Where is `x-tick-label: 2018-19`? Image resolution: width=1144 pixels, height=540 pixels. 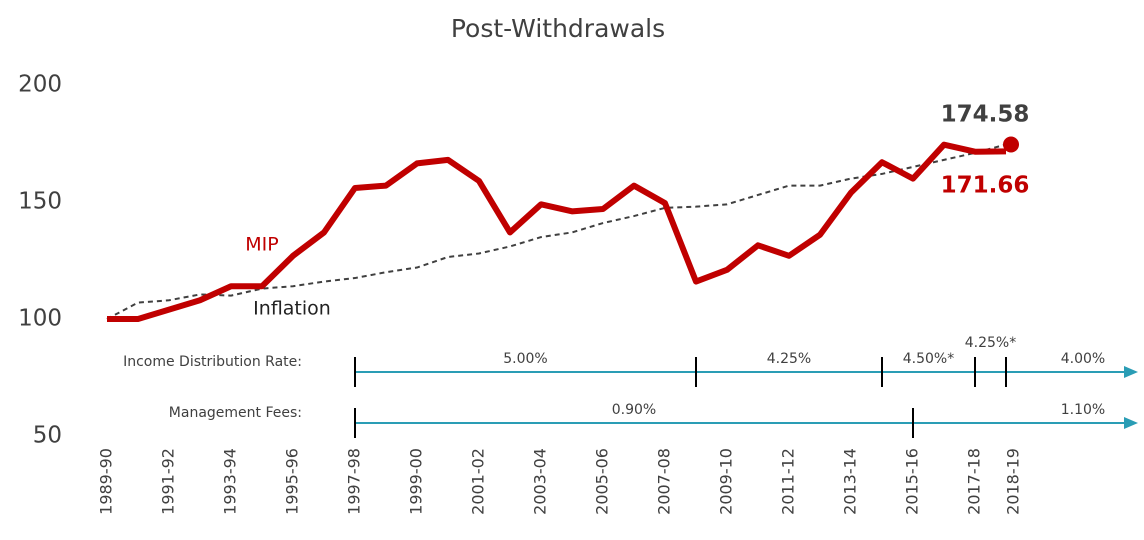 x-tick-label: 2018-19 is located at coordinates (1013, 481).